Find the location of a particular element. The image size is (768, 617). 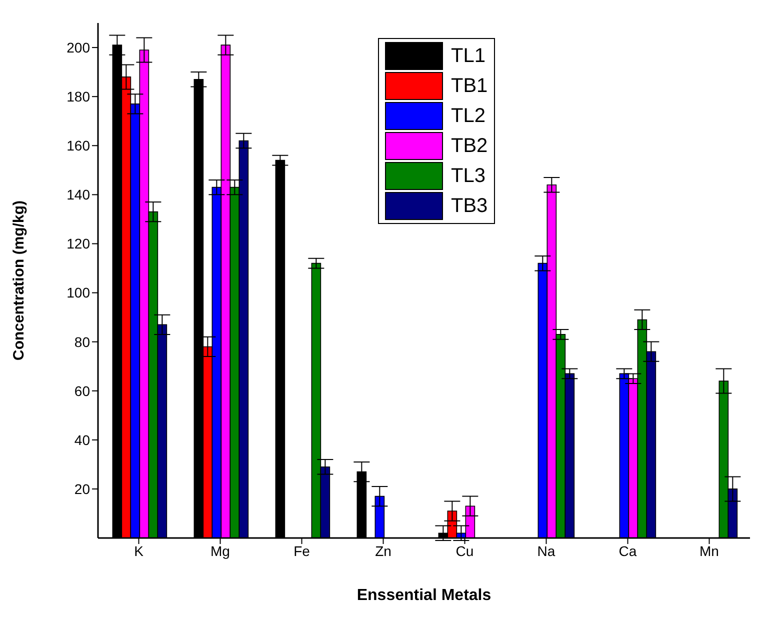

y-tick-label: 120 is located at coordinates (78, 244).